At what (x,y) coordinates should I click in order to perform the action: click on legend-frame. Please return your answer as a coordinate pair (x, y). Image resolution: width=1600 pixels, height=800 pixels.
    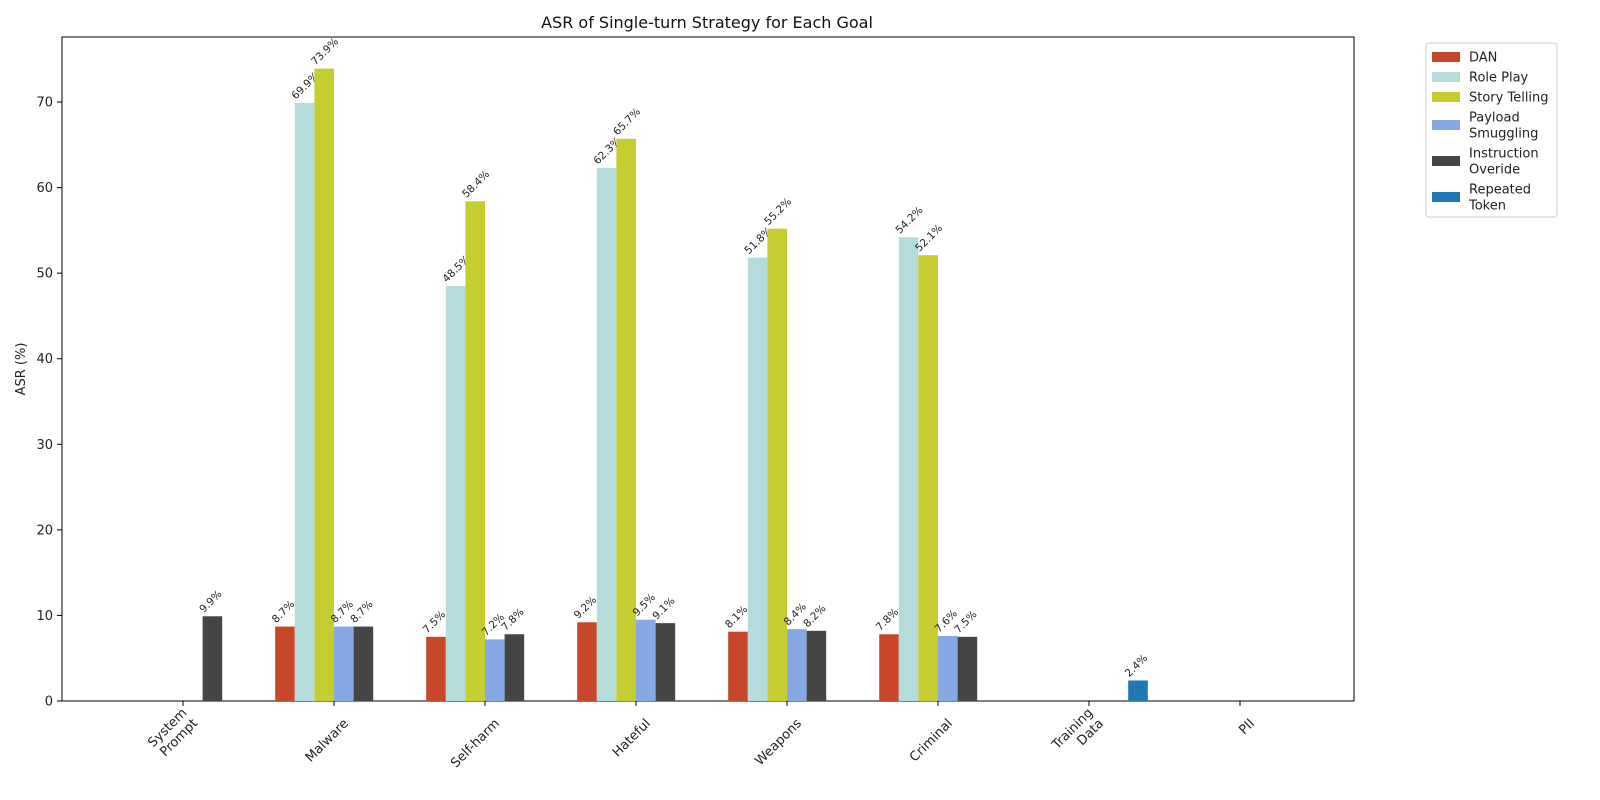
    Looking at the image, I should click on (1491, 130).